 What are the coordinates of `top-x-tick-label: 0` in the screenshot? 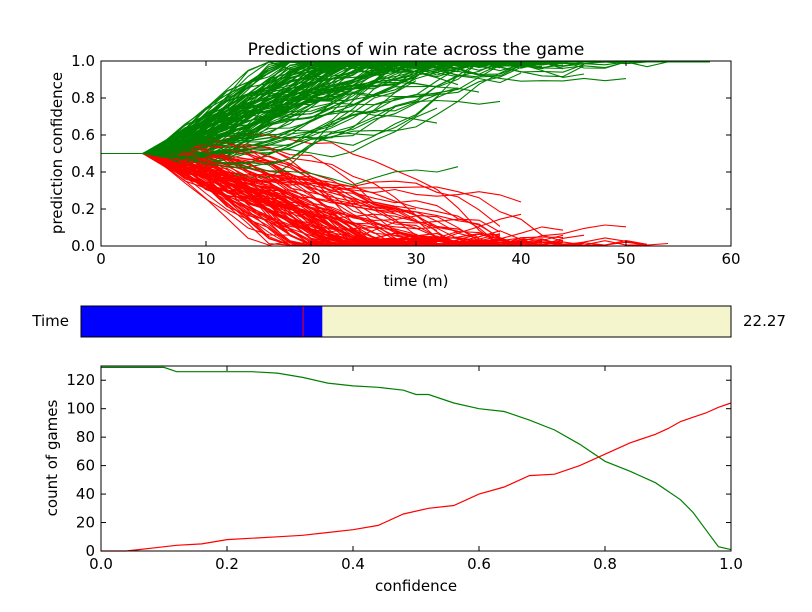 It's located at (101, 259).